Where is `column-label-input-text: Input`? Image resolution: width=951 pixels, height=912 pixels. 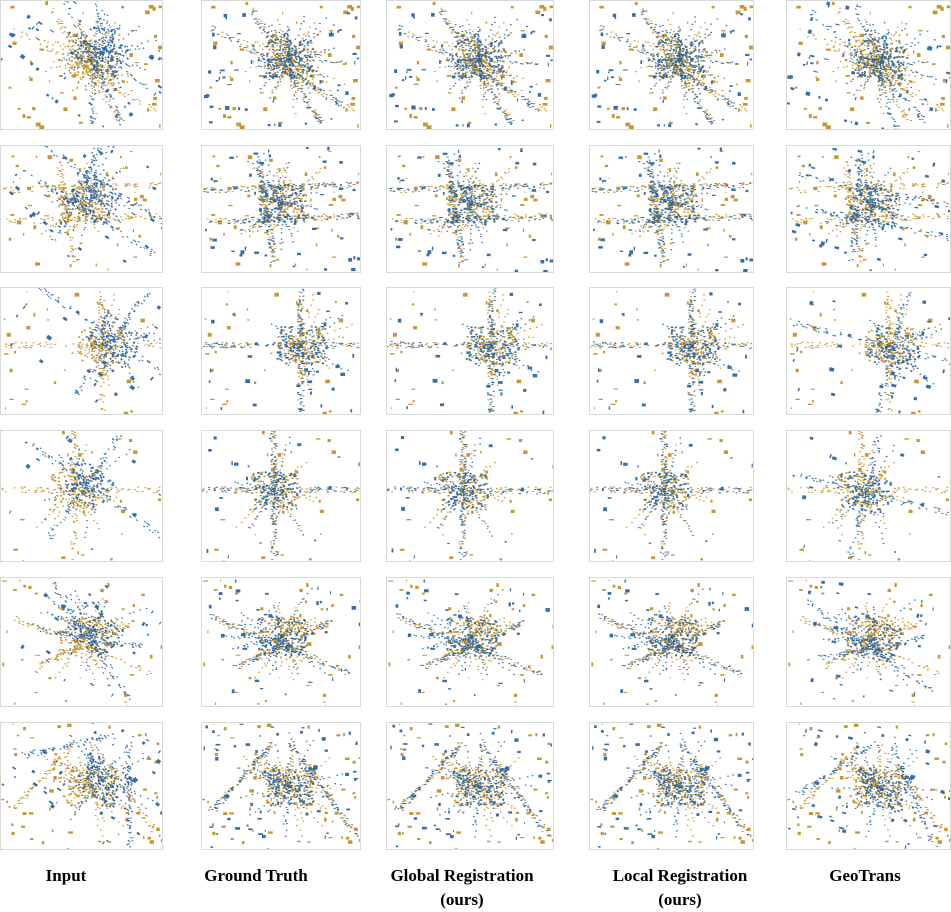
column-label-input-text: Input is located at coordinates (66, 875).